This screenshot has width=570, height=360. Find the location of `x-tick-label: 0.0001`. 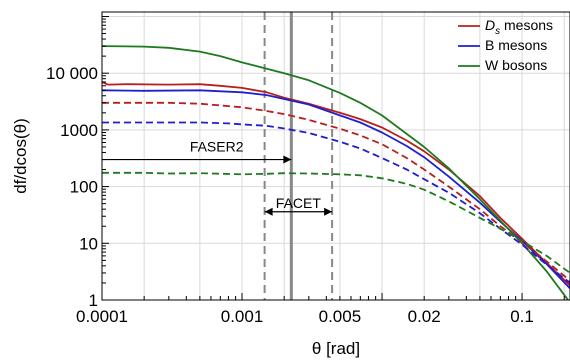

x-tick-label: 0.0001 is located at coordinates (102, 316).